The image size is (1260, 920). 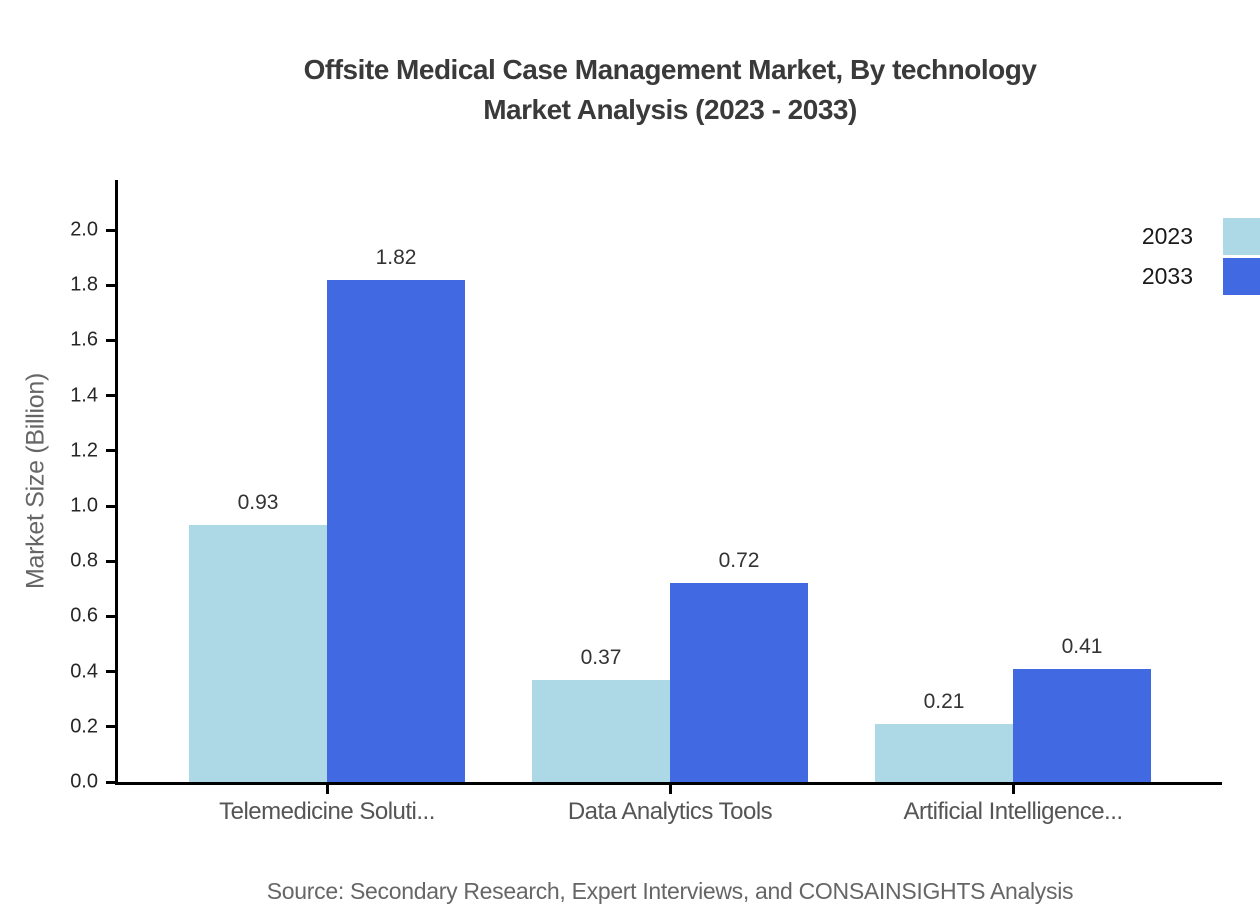 I want to click on bar-value-label: 1.82, so click(x=396, y=257).